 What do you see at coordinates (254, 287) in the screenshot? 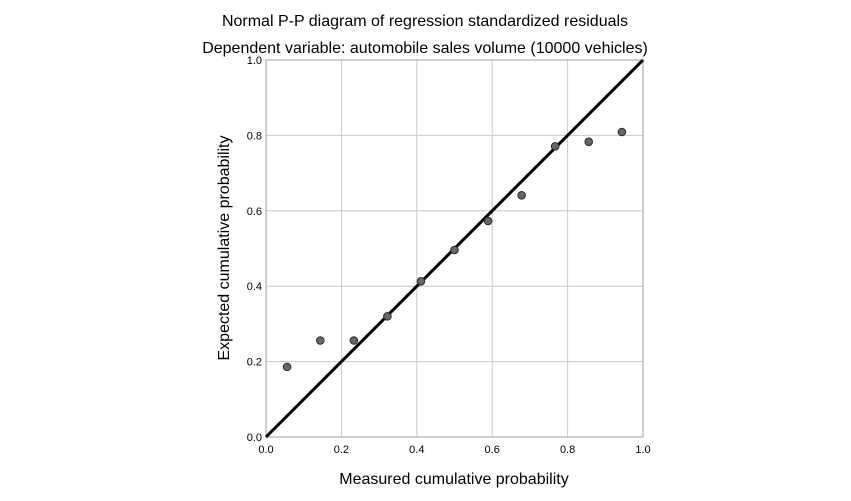
I see `y-tick-label: 0.4` at bounding box center [254, 287].